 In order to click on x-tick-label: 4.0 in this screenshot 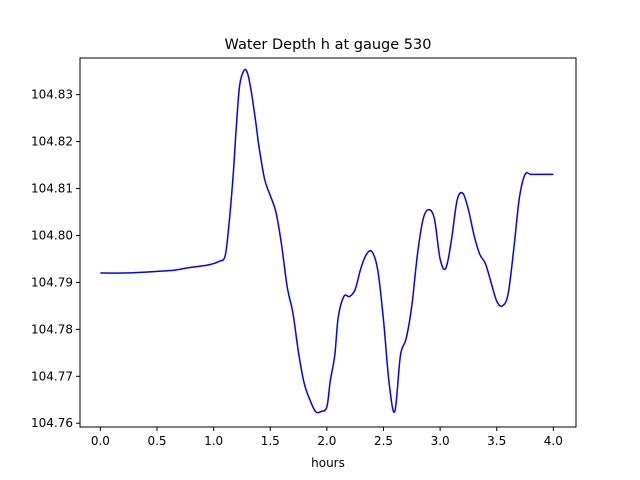, I will do `click(553, 441)`.